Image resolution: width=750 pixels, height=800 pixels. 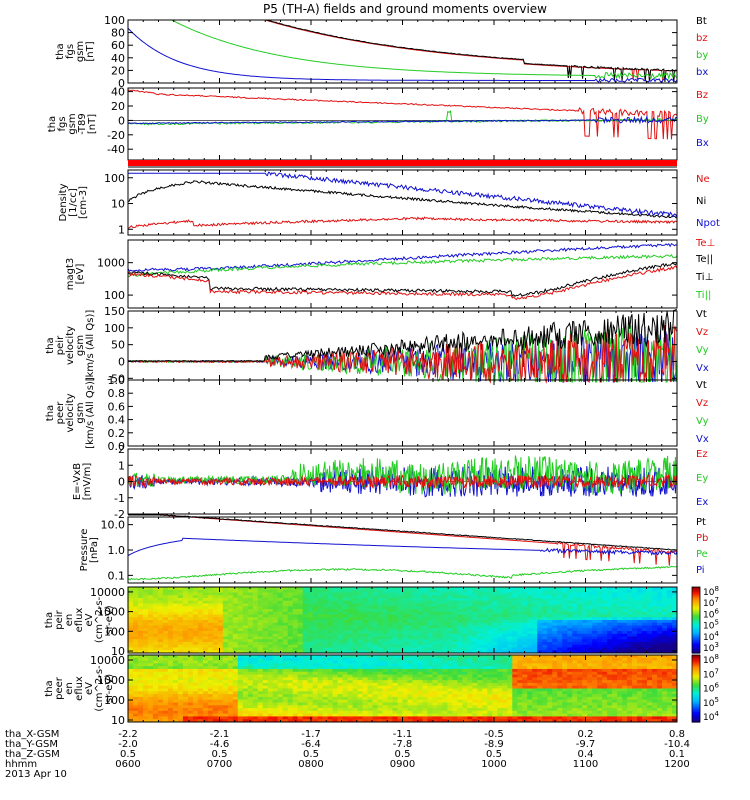 What do you see at coordinates (59, 619) in the screenshot?
I see `y-axis-label: peir` at bounding box center [59, 619].